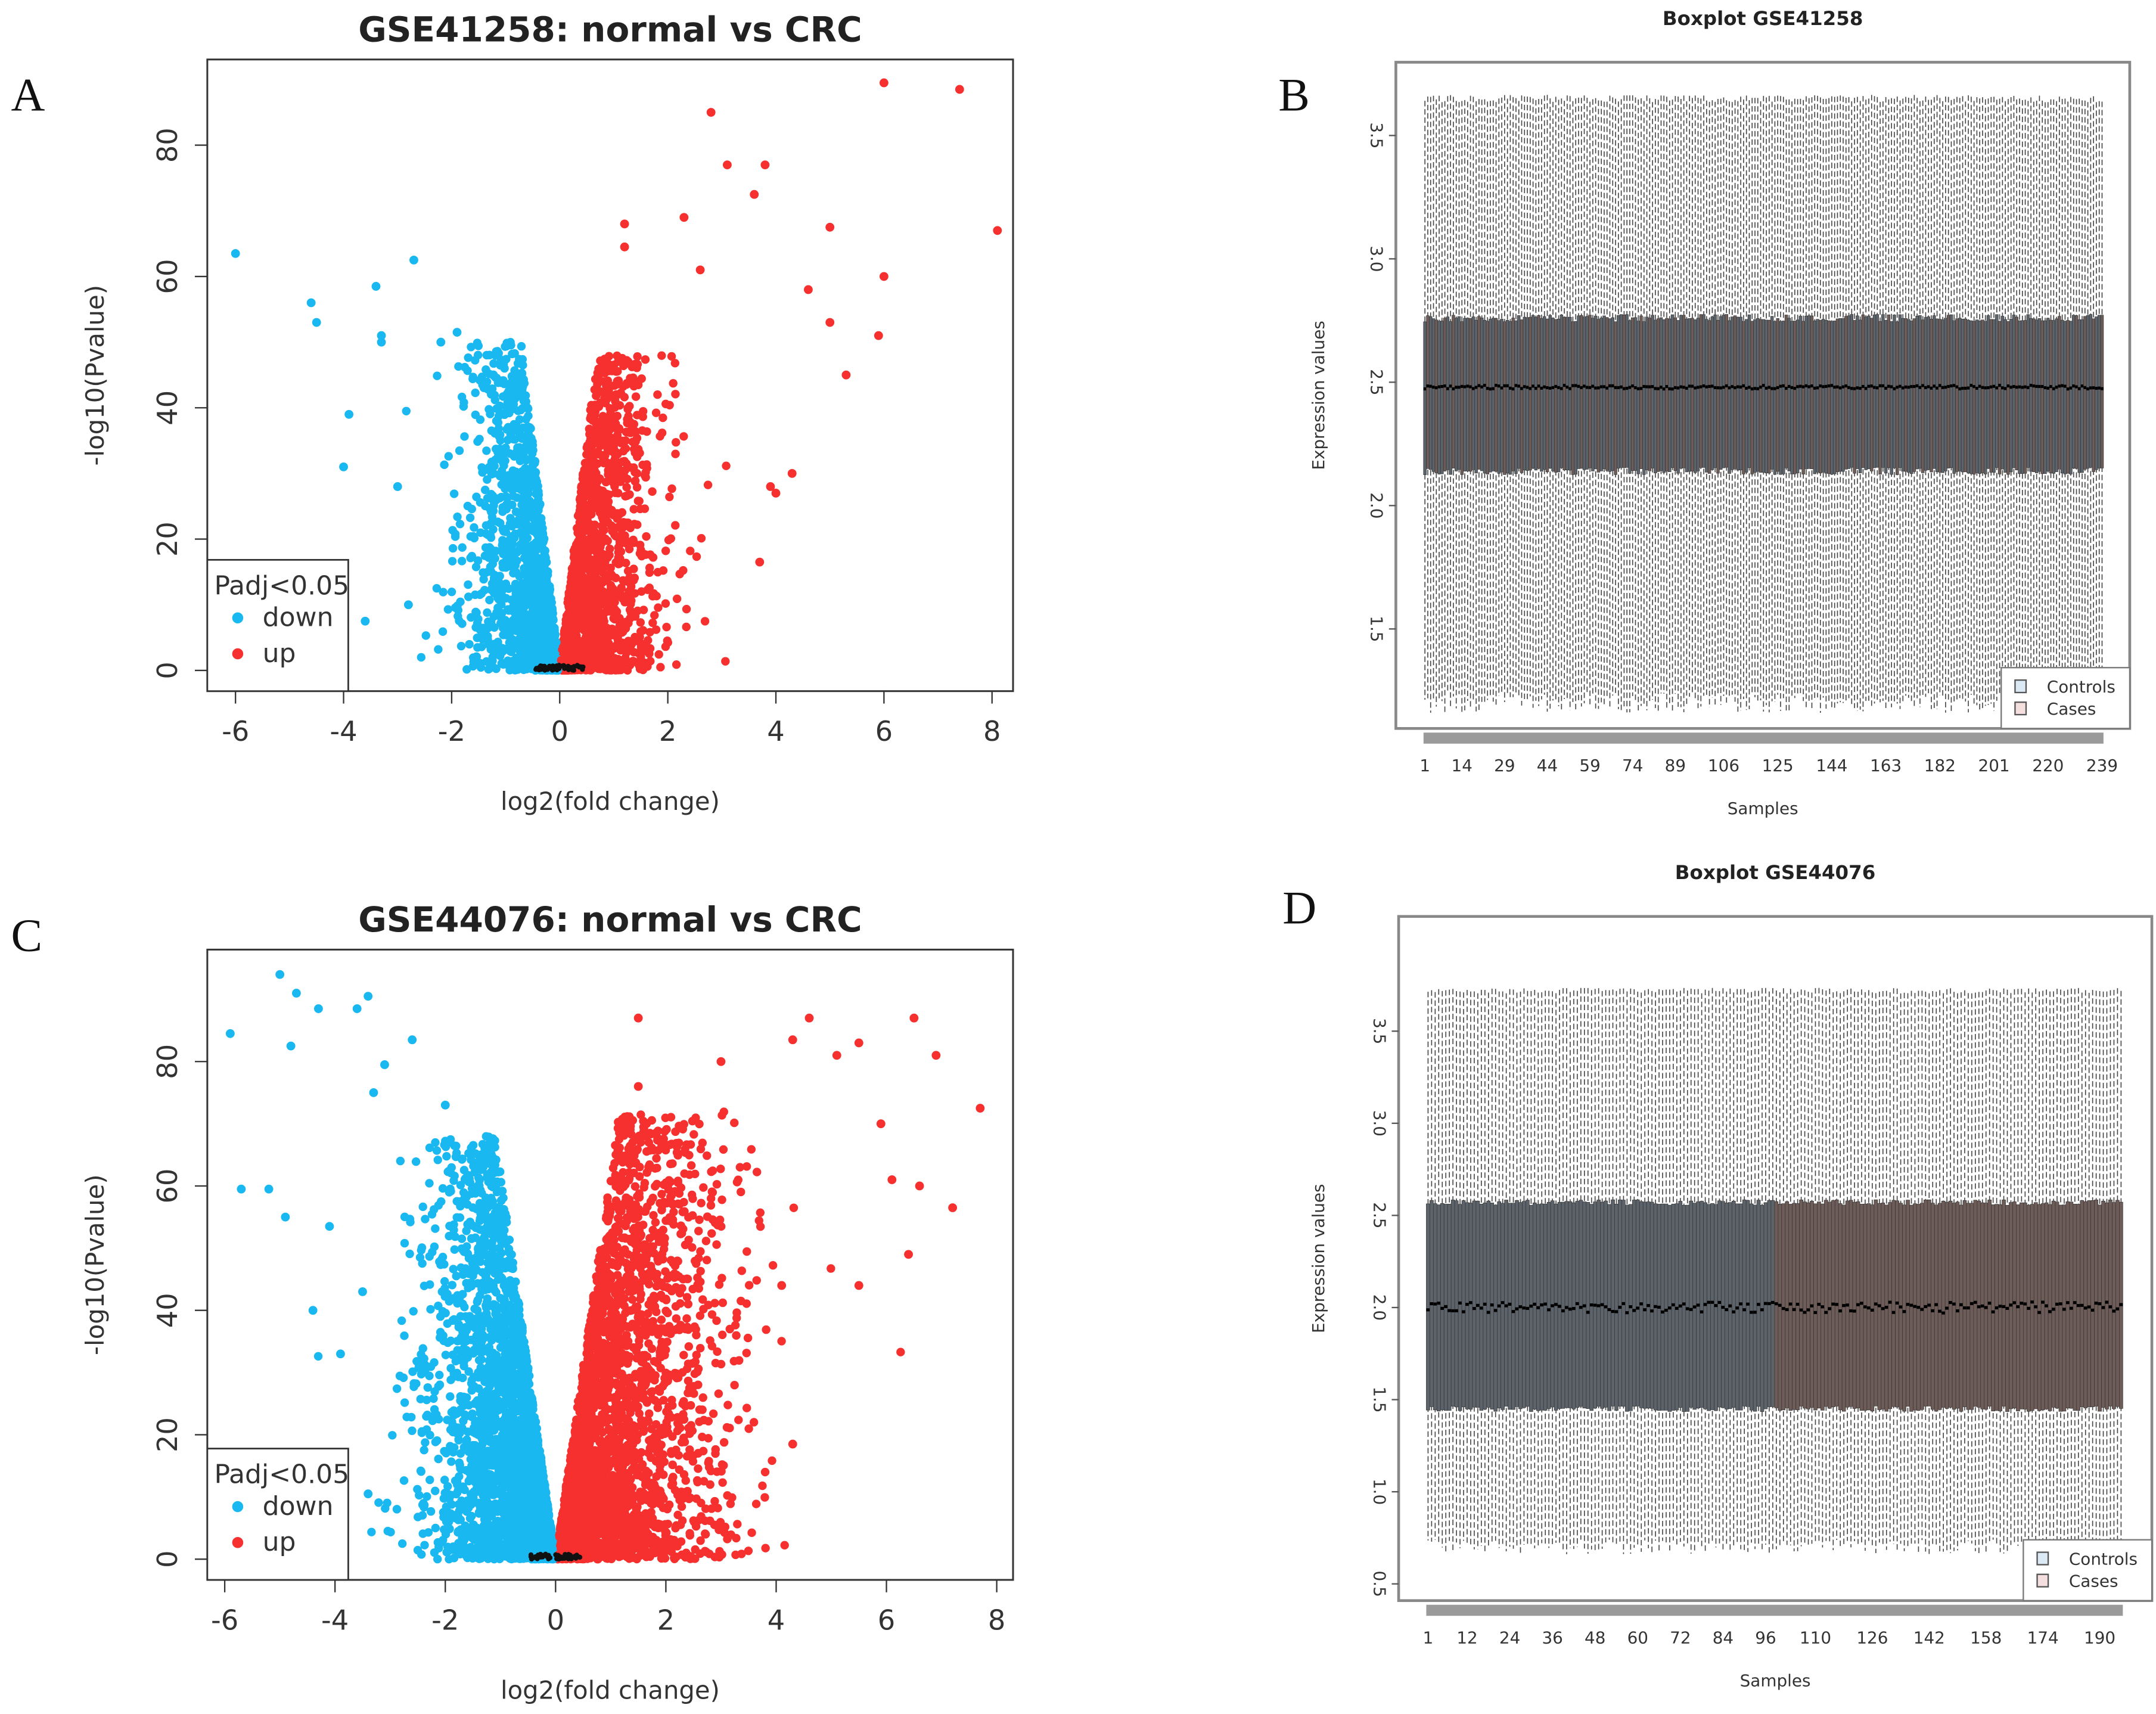 The width and height of the screenshot is (2156, 1714). Describe the element at coordinates (1318, 396) in the screenshot. I see `y-axis-label: Expression values` at that location.